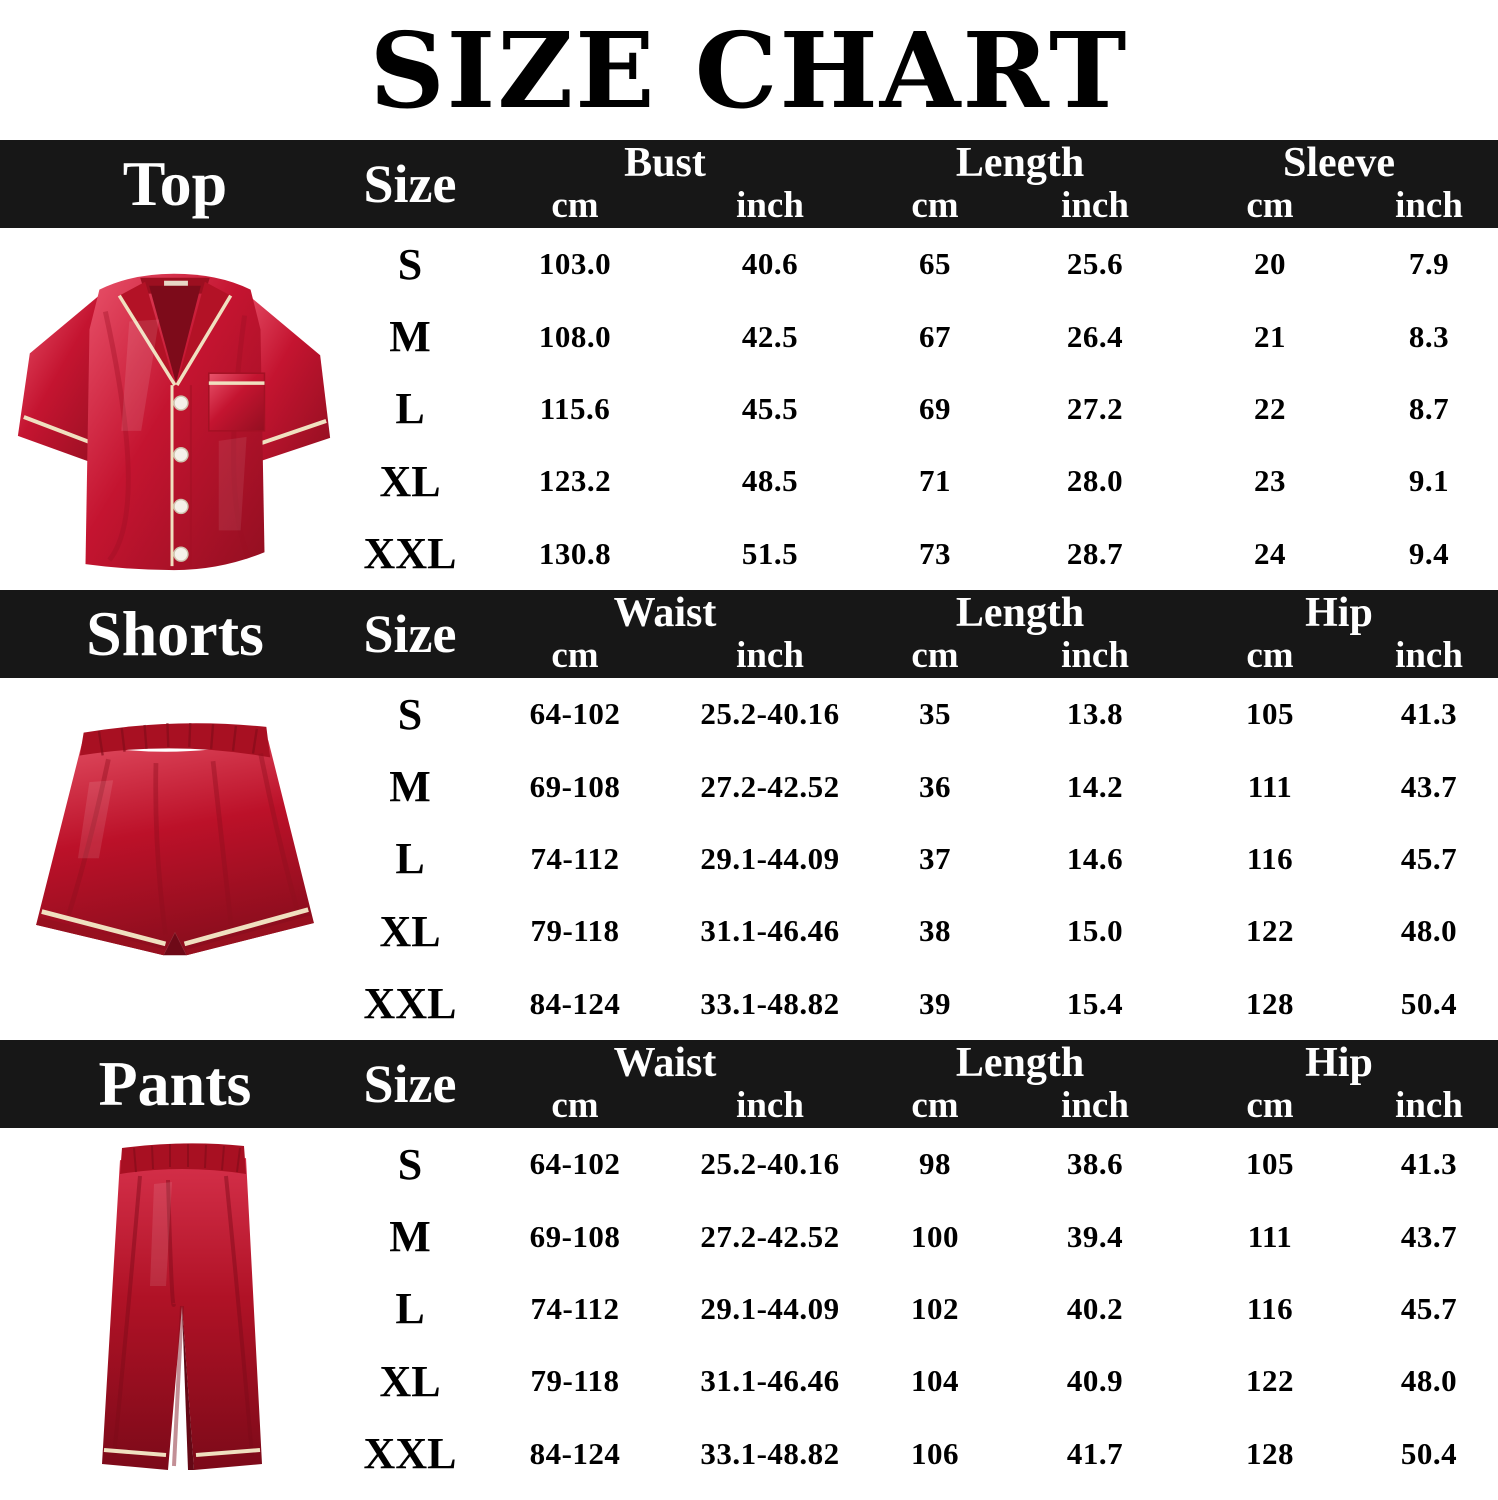 This screenshot has width=1498, height=1500. I want to click on table-row: S 103.0 40.6 65 25.6 20 7.9, so click(749, 264).